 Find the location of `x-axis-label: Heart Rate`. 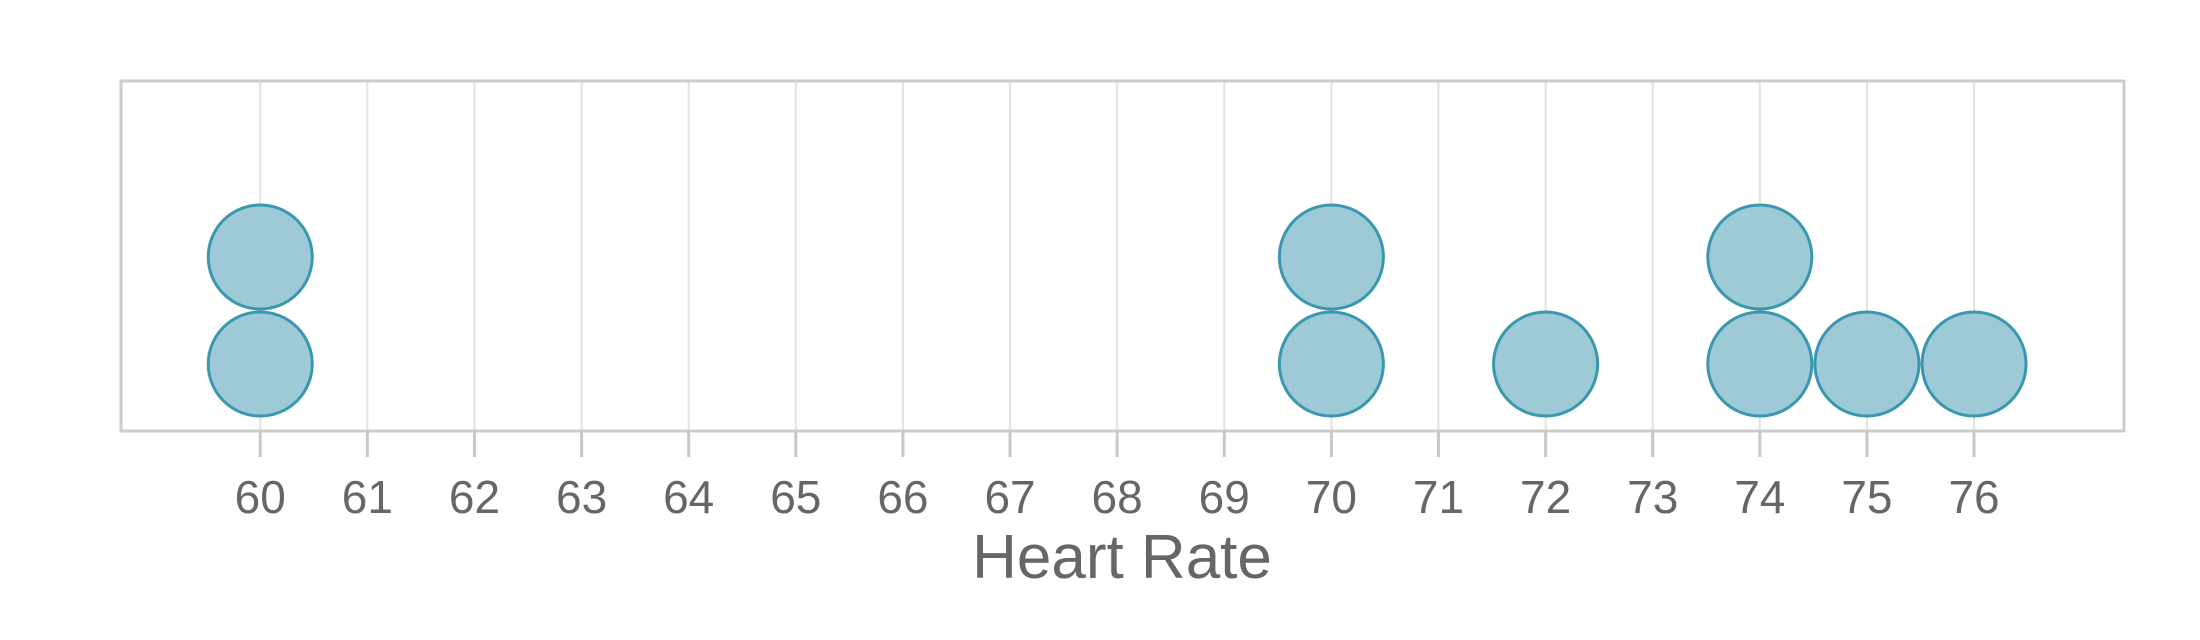

x-axis-label: Heart Rate is located at coordinates (1122, 557).